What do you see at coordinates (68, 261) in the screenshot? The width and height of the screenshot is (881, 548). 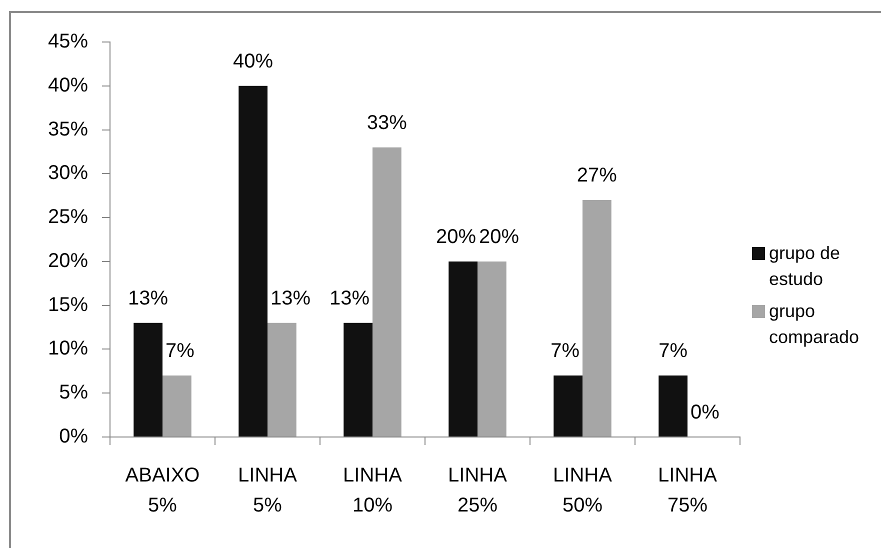 I see `y-tick-label: 20%` at bounding box center [68, 261].